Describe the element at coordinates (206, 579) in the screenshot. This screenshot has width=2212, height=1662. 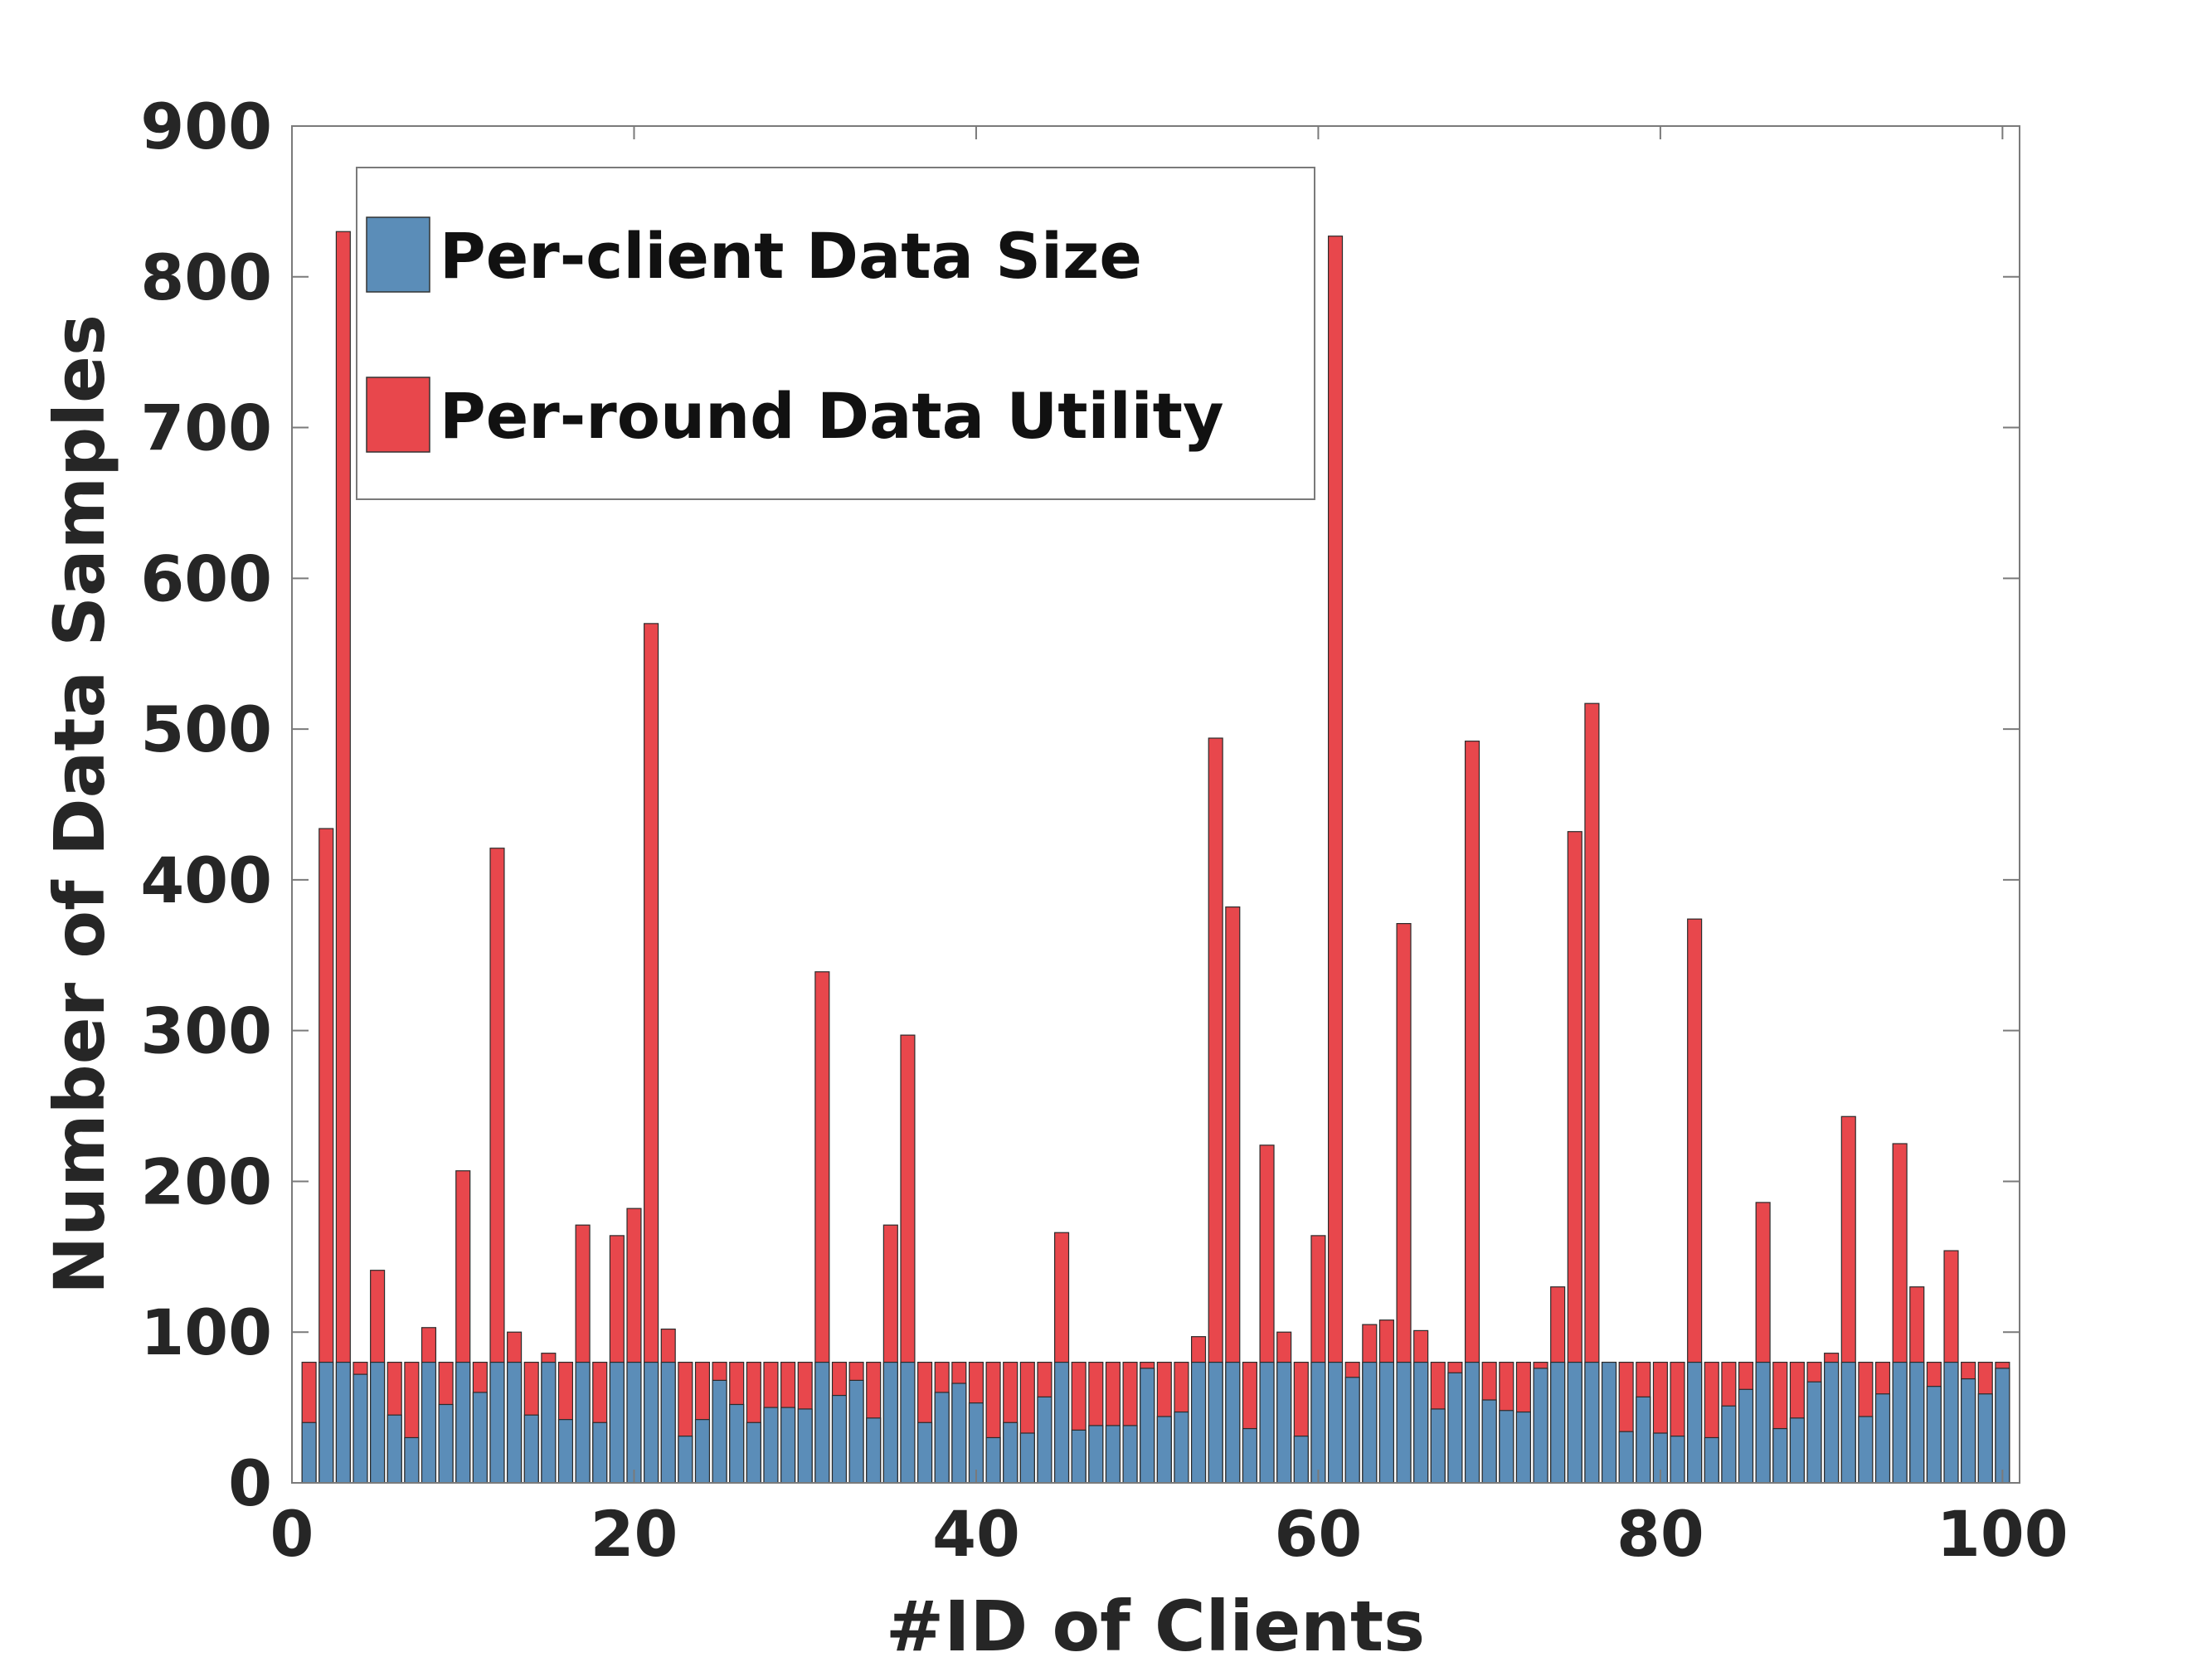
I see `y-tick-label: 600` at that location.